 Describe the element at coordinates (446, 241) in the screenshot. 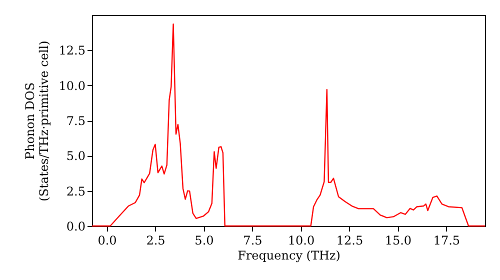

I see `x-tick-label: 17.5` at that location.